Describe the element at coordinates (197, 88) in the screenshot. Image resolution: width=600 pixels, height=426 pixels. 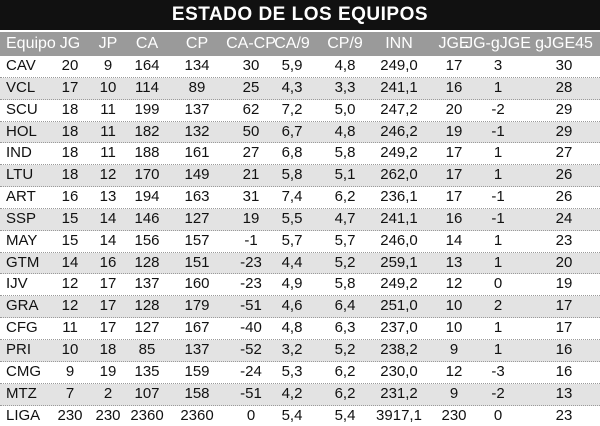
I see `stat-cell: 89` at that location.